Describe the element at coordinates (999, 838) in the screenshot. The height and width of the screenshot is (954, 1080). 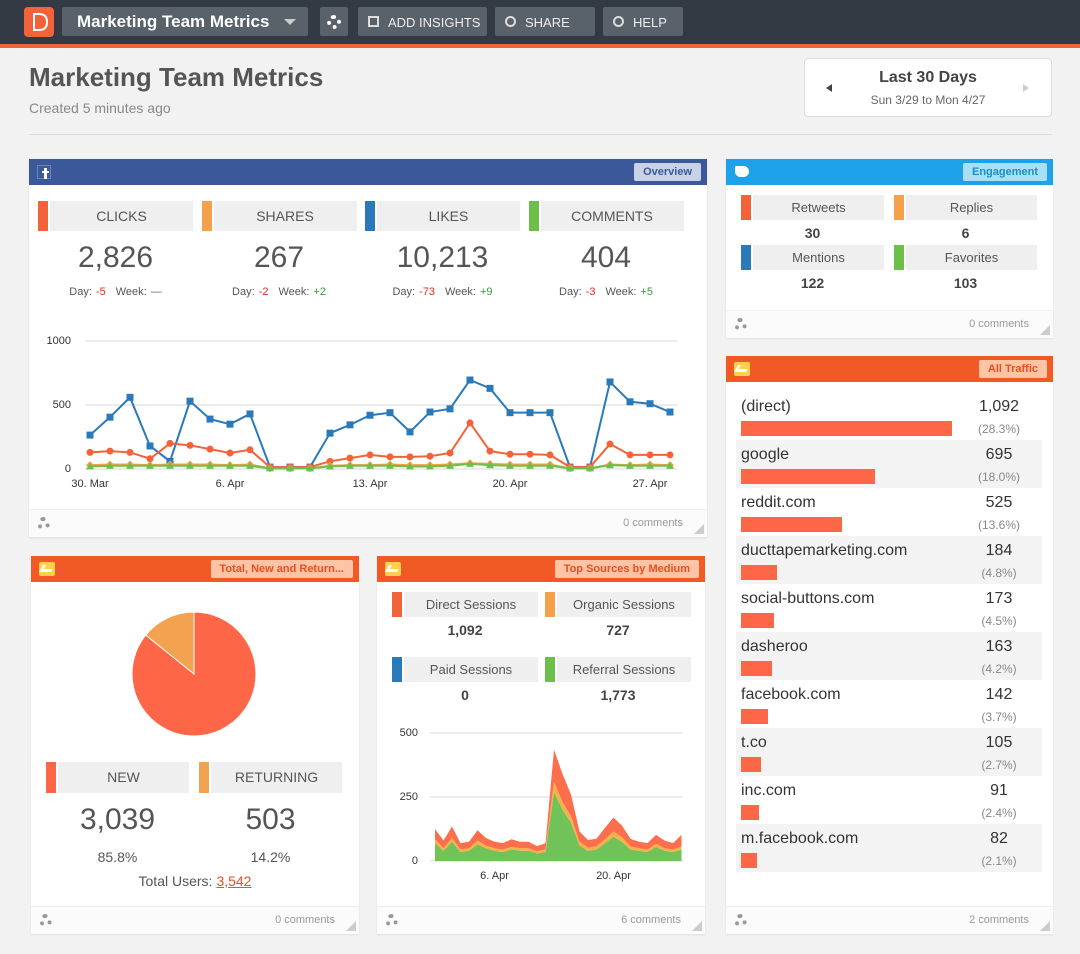
I see `source-value: 82` at that location.